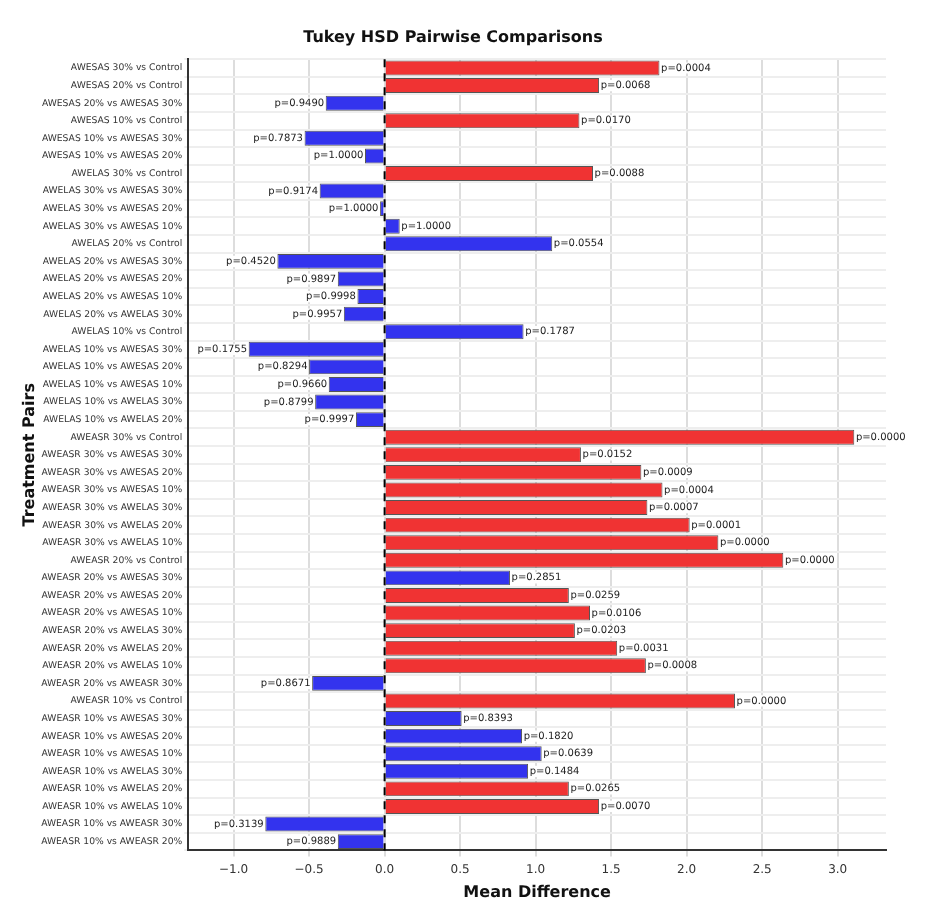  Describe the element at coordinates (28, 454) in the screenshot. I see `y-axis-title: Treatment Pairs` at that location.